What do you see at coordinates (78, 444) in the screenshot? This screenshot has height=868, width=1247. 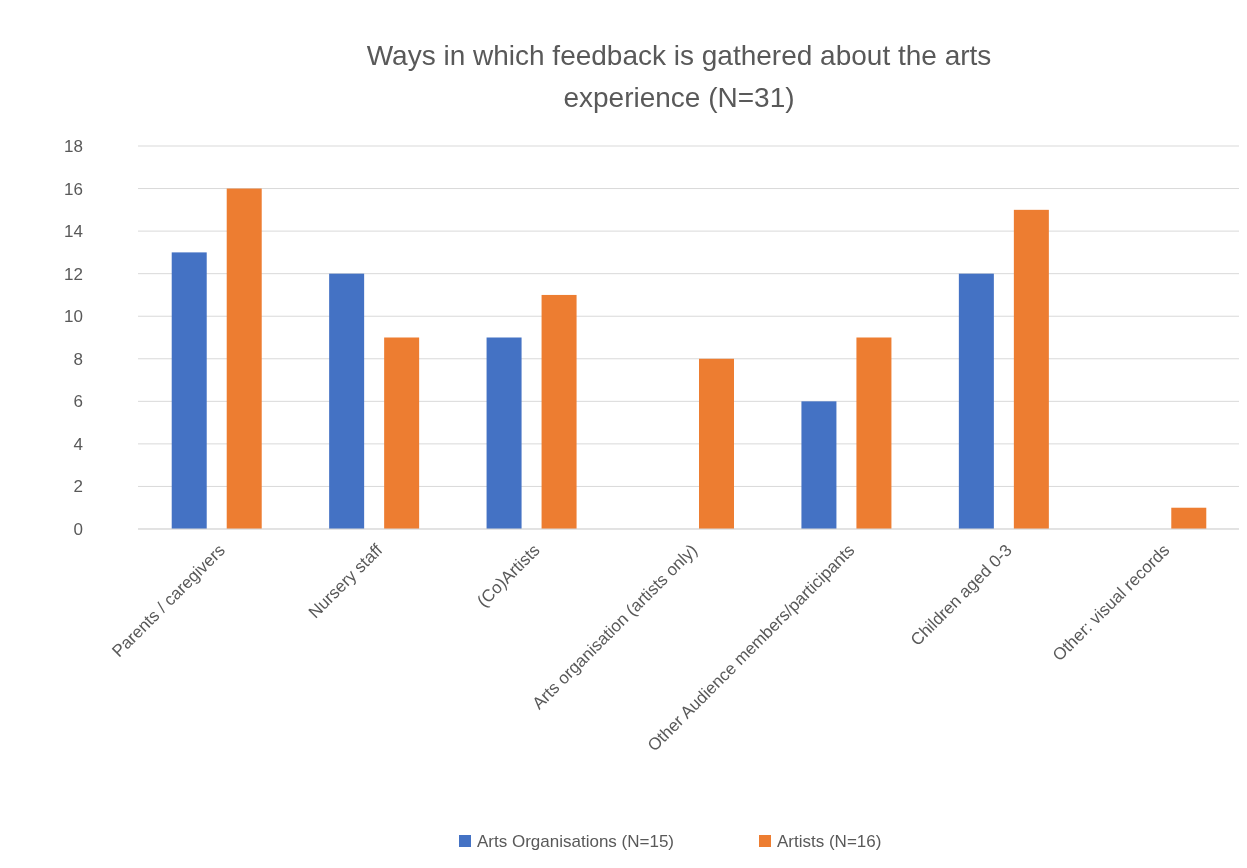 I see `y-tick-label: 4` at bounding box center [78, 444].